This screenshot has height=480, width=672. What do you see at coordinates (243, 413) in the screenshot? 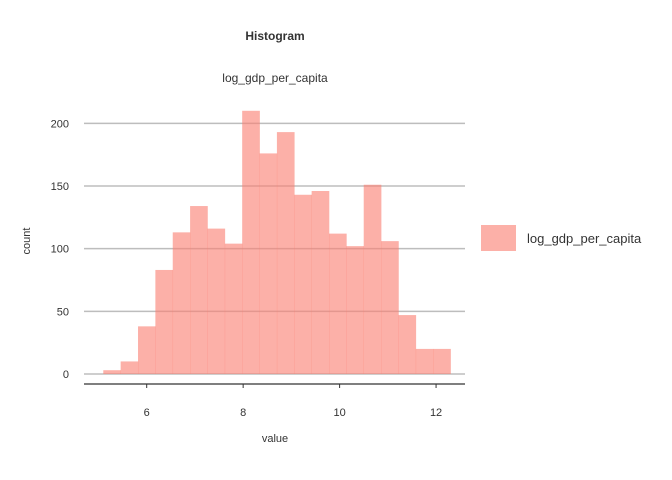
I see `x-tick-label: 8` at bounding box center [243, 413].